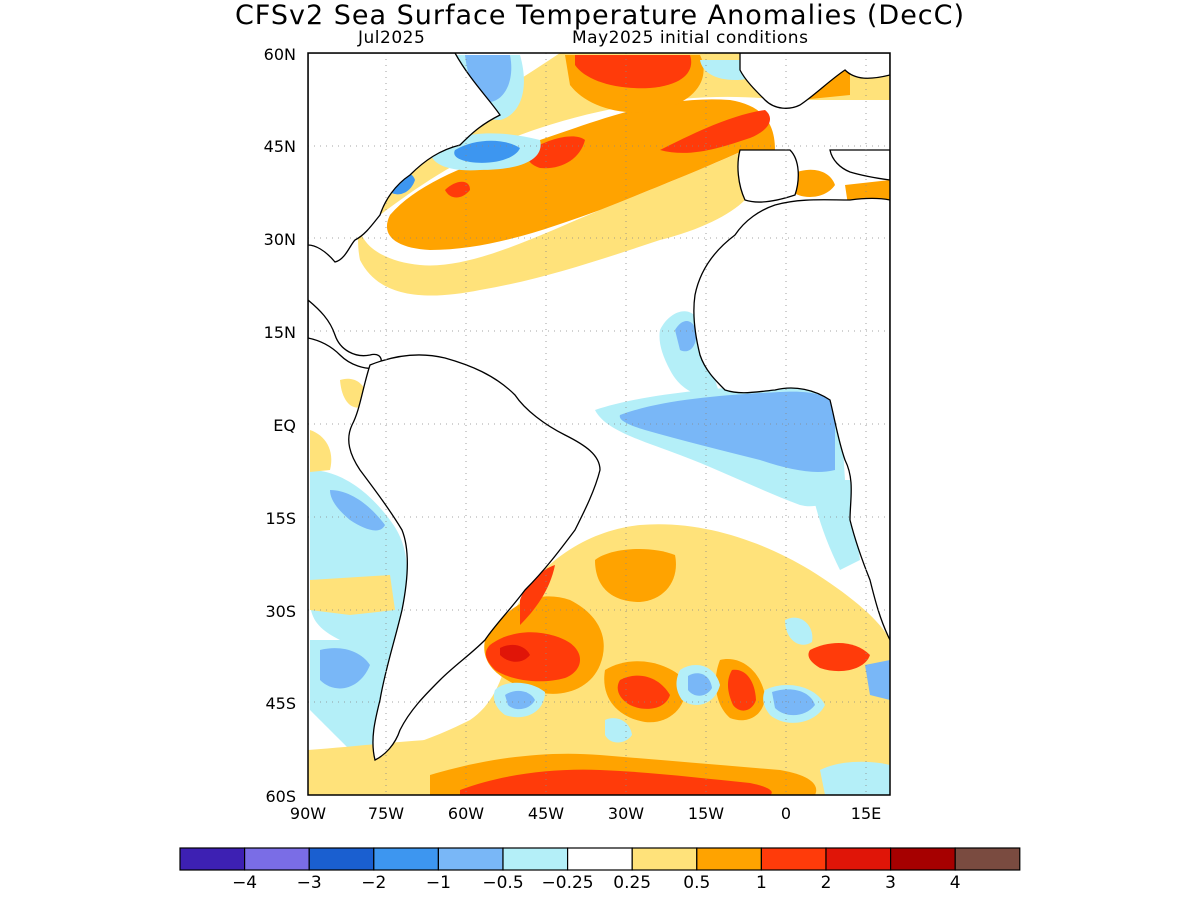  I want to click on lat-label: 60S, so click(280, 796).